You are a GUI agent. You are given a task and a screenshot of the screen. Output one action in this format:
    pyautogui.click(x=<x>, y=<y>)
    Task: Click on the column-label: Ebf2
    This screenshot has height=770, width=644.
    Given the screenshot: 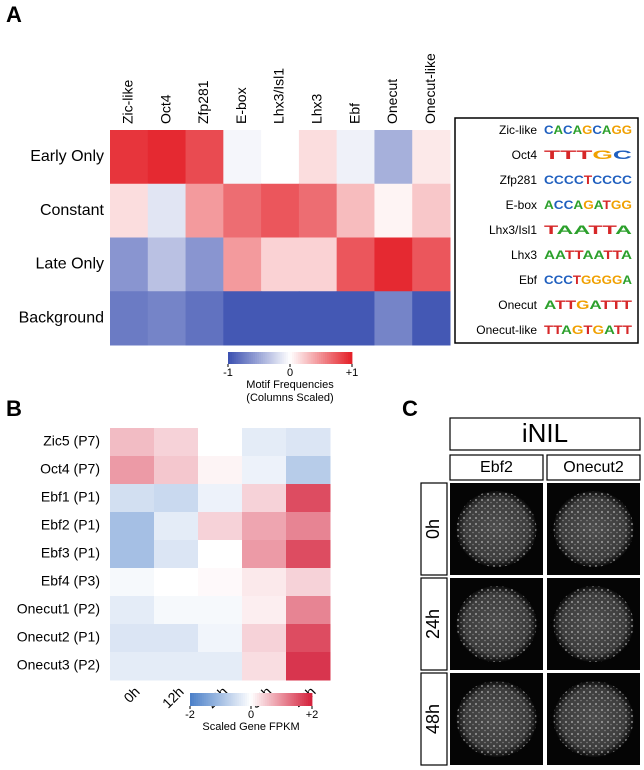 What is the action you would take?
    pyautogui.click(x=496, y=467)
    